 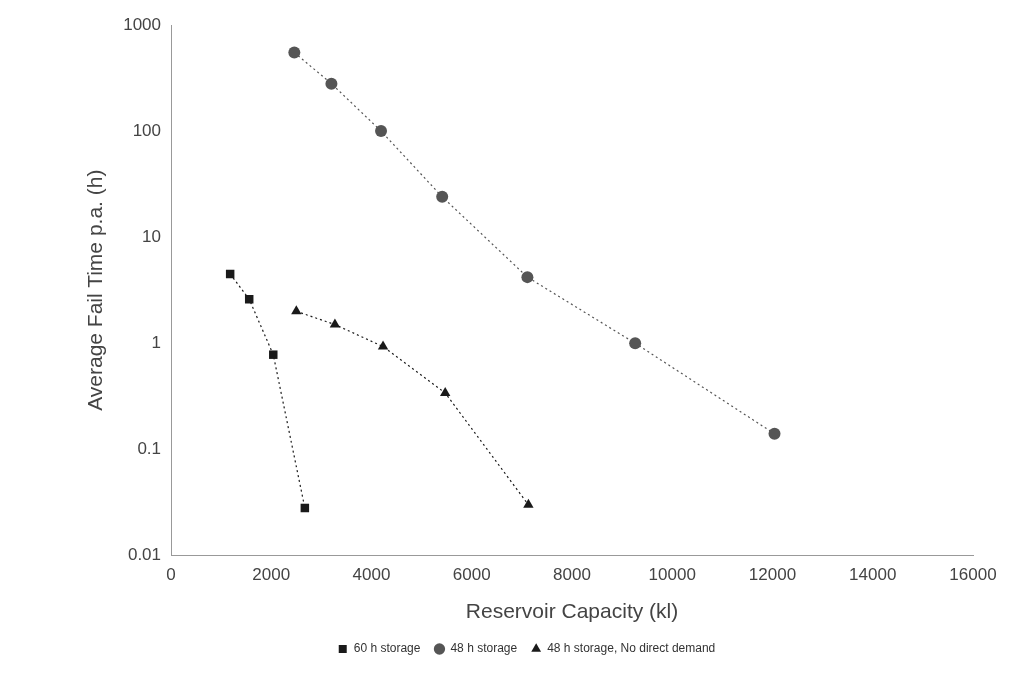 I want to click on x-tick-label: 6000, so click(x=471, y=575).